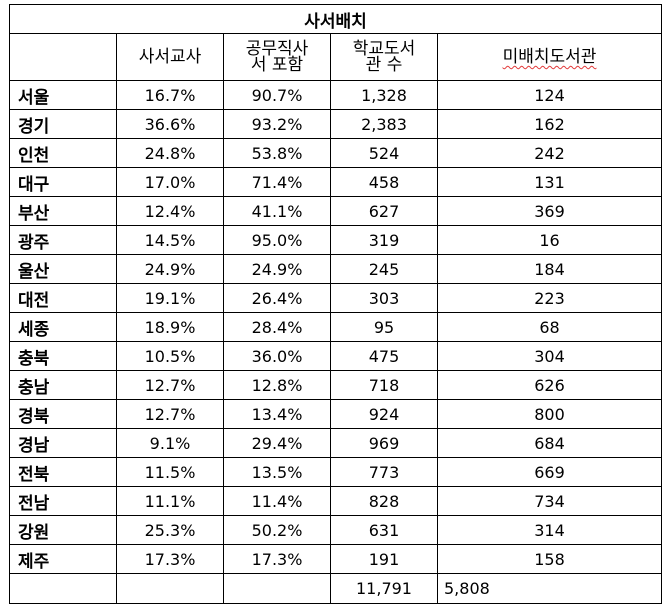 This screenshot has width=670, height=612. What do you see at coordinates (277, 385) in the screenshot?
I see `incl-civil-servant-cell: 12.8%` at bounding box center [277, 385].